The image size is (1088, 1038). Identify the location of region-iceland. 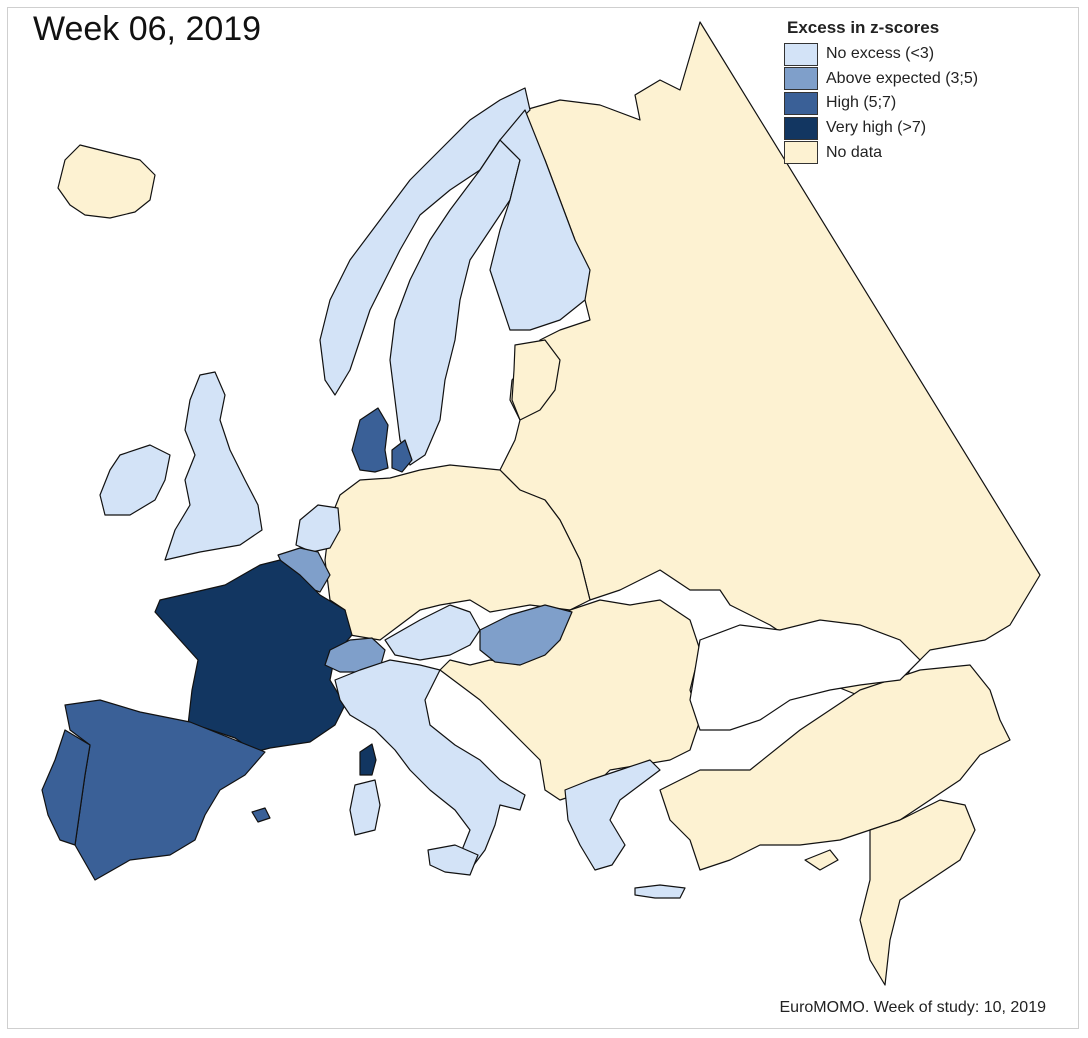
(106, 181).